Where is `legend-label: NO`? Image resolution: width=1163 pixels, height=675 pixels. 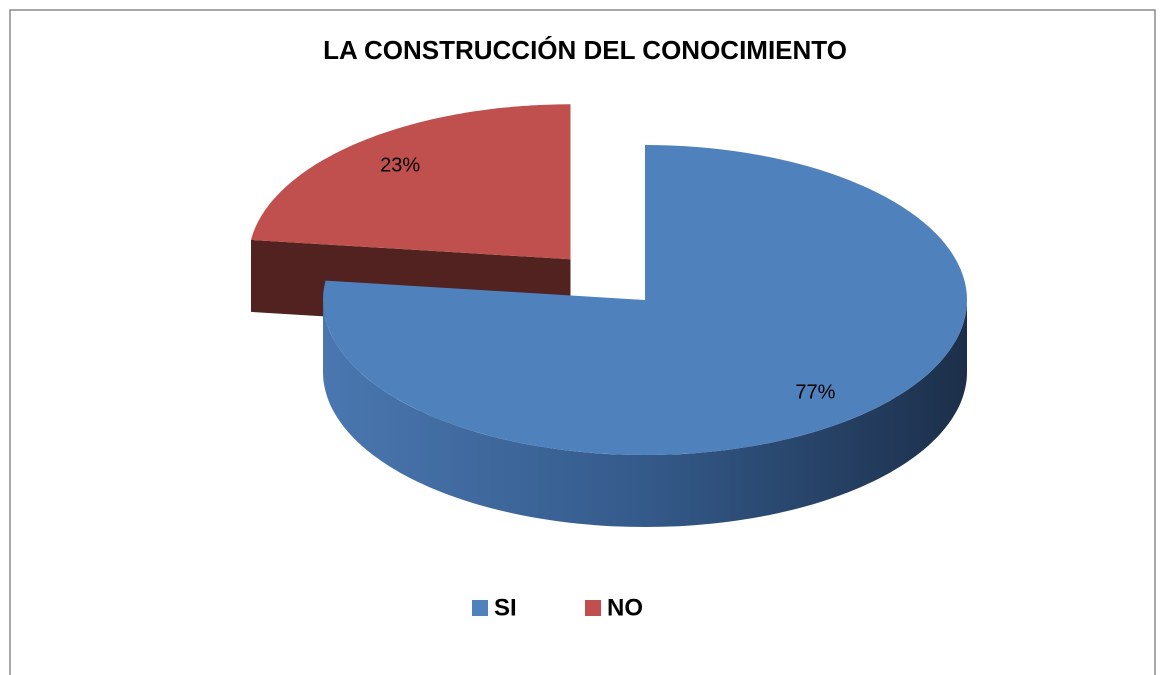
legend-label: NO is located at coordinates (625, 607).